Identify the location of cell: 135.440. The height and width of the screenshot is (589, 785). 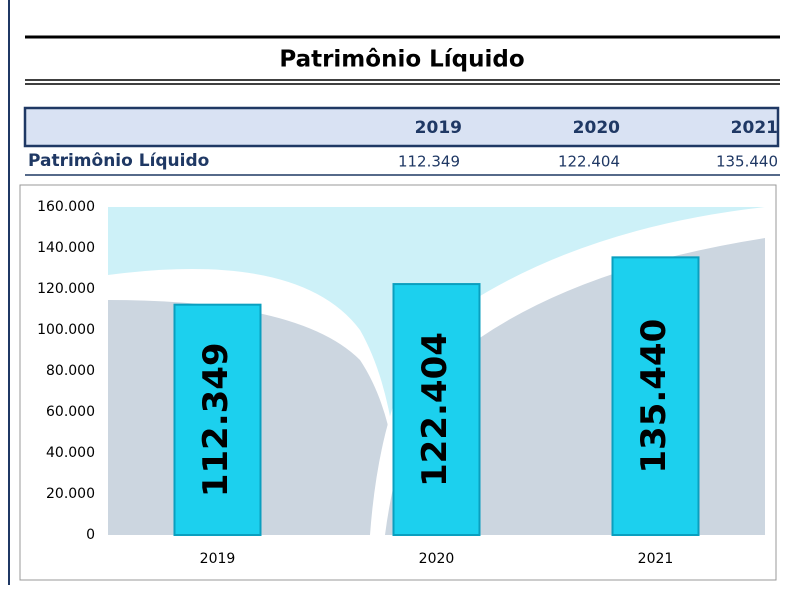
(747, 162).